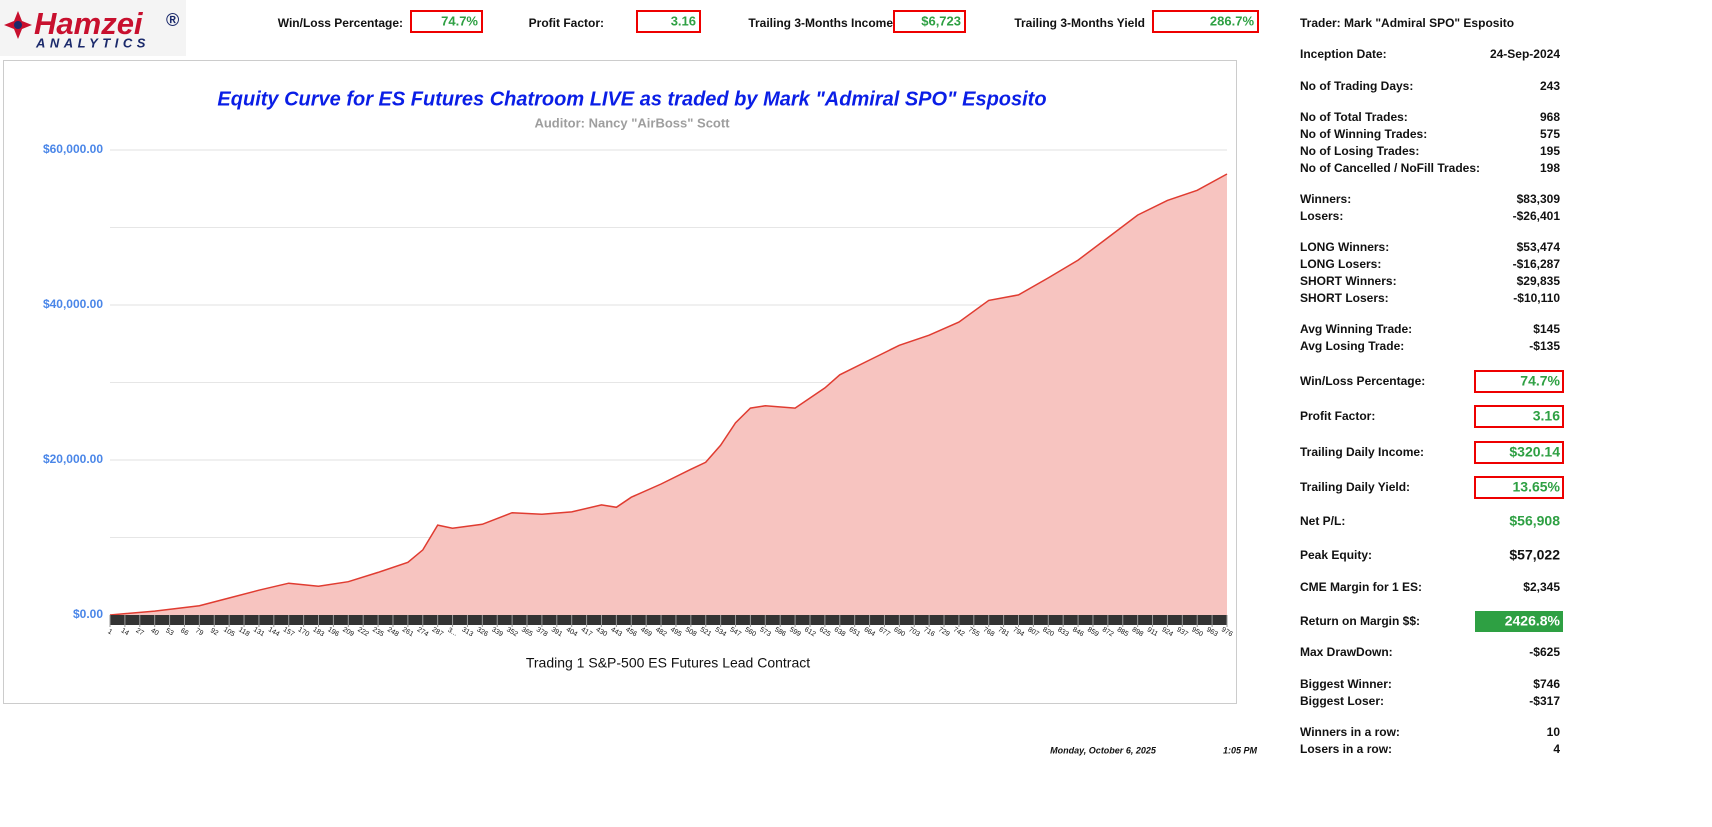 Image resolution: width=1712 pixels, height=827 pixels. What do you see at coordinates (1342, 701) in the screenshot?
I see `stat-label: Biggest Loser:` at bounding box center [1342, 701].